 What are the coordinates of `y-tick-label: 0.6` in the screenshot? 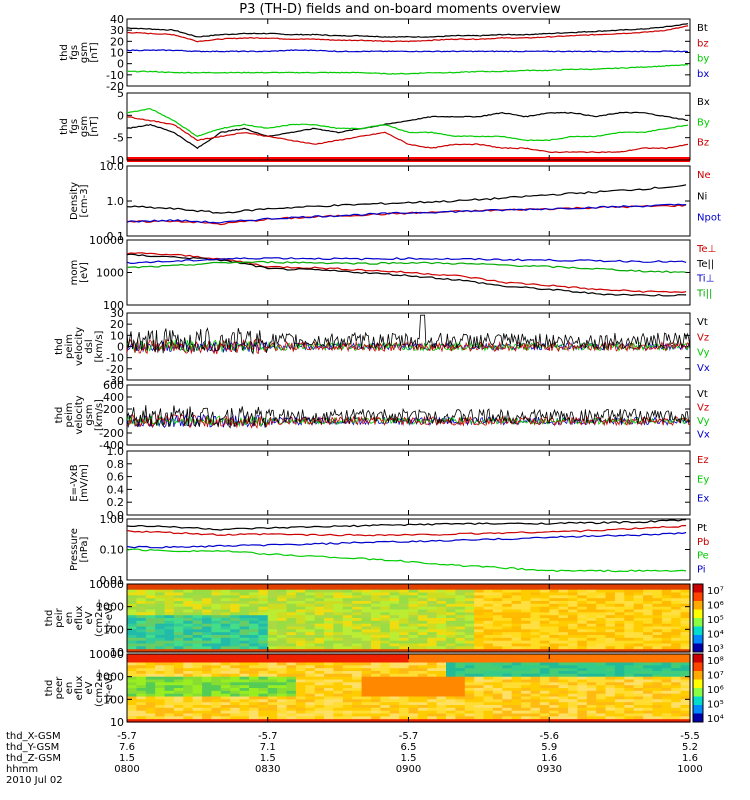 It's located at (116, 477).